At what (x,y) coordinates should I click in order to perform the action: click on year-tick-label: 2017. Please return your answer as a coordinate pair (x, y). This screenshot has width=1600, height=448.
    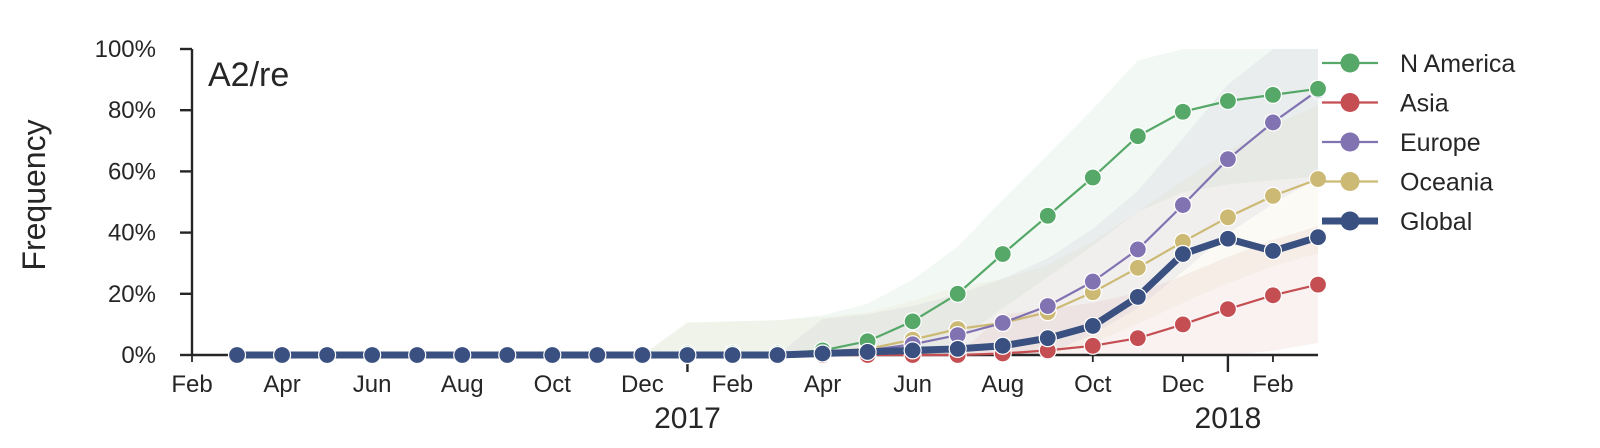
    Looking at the image, I should click on (687, 418).